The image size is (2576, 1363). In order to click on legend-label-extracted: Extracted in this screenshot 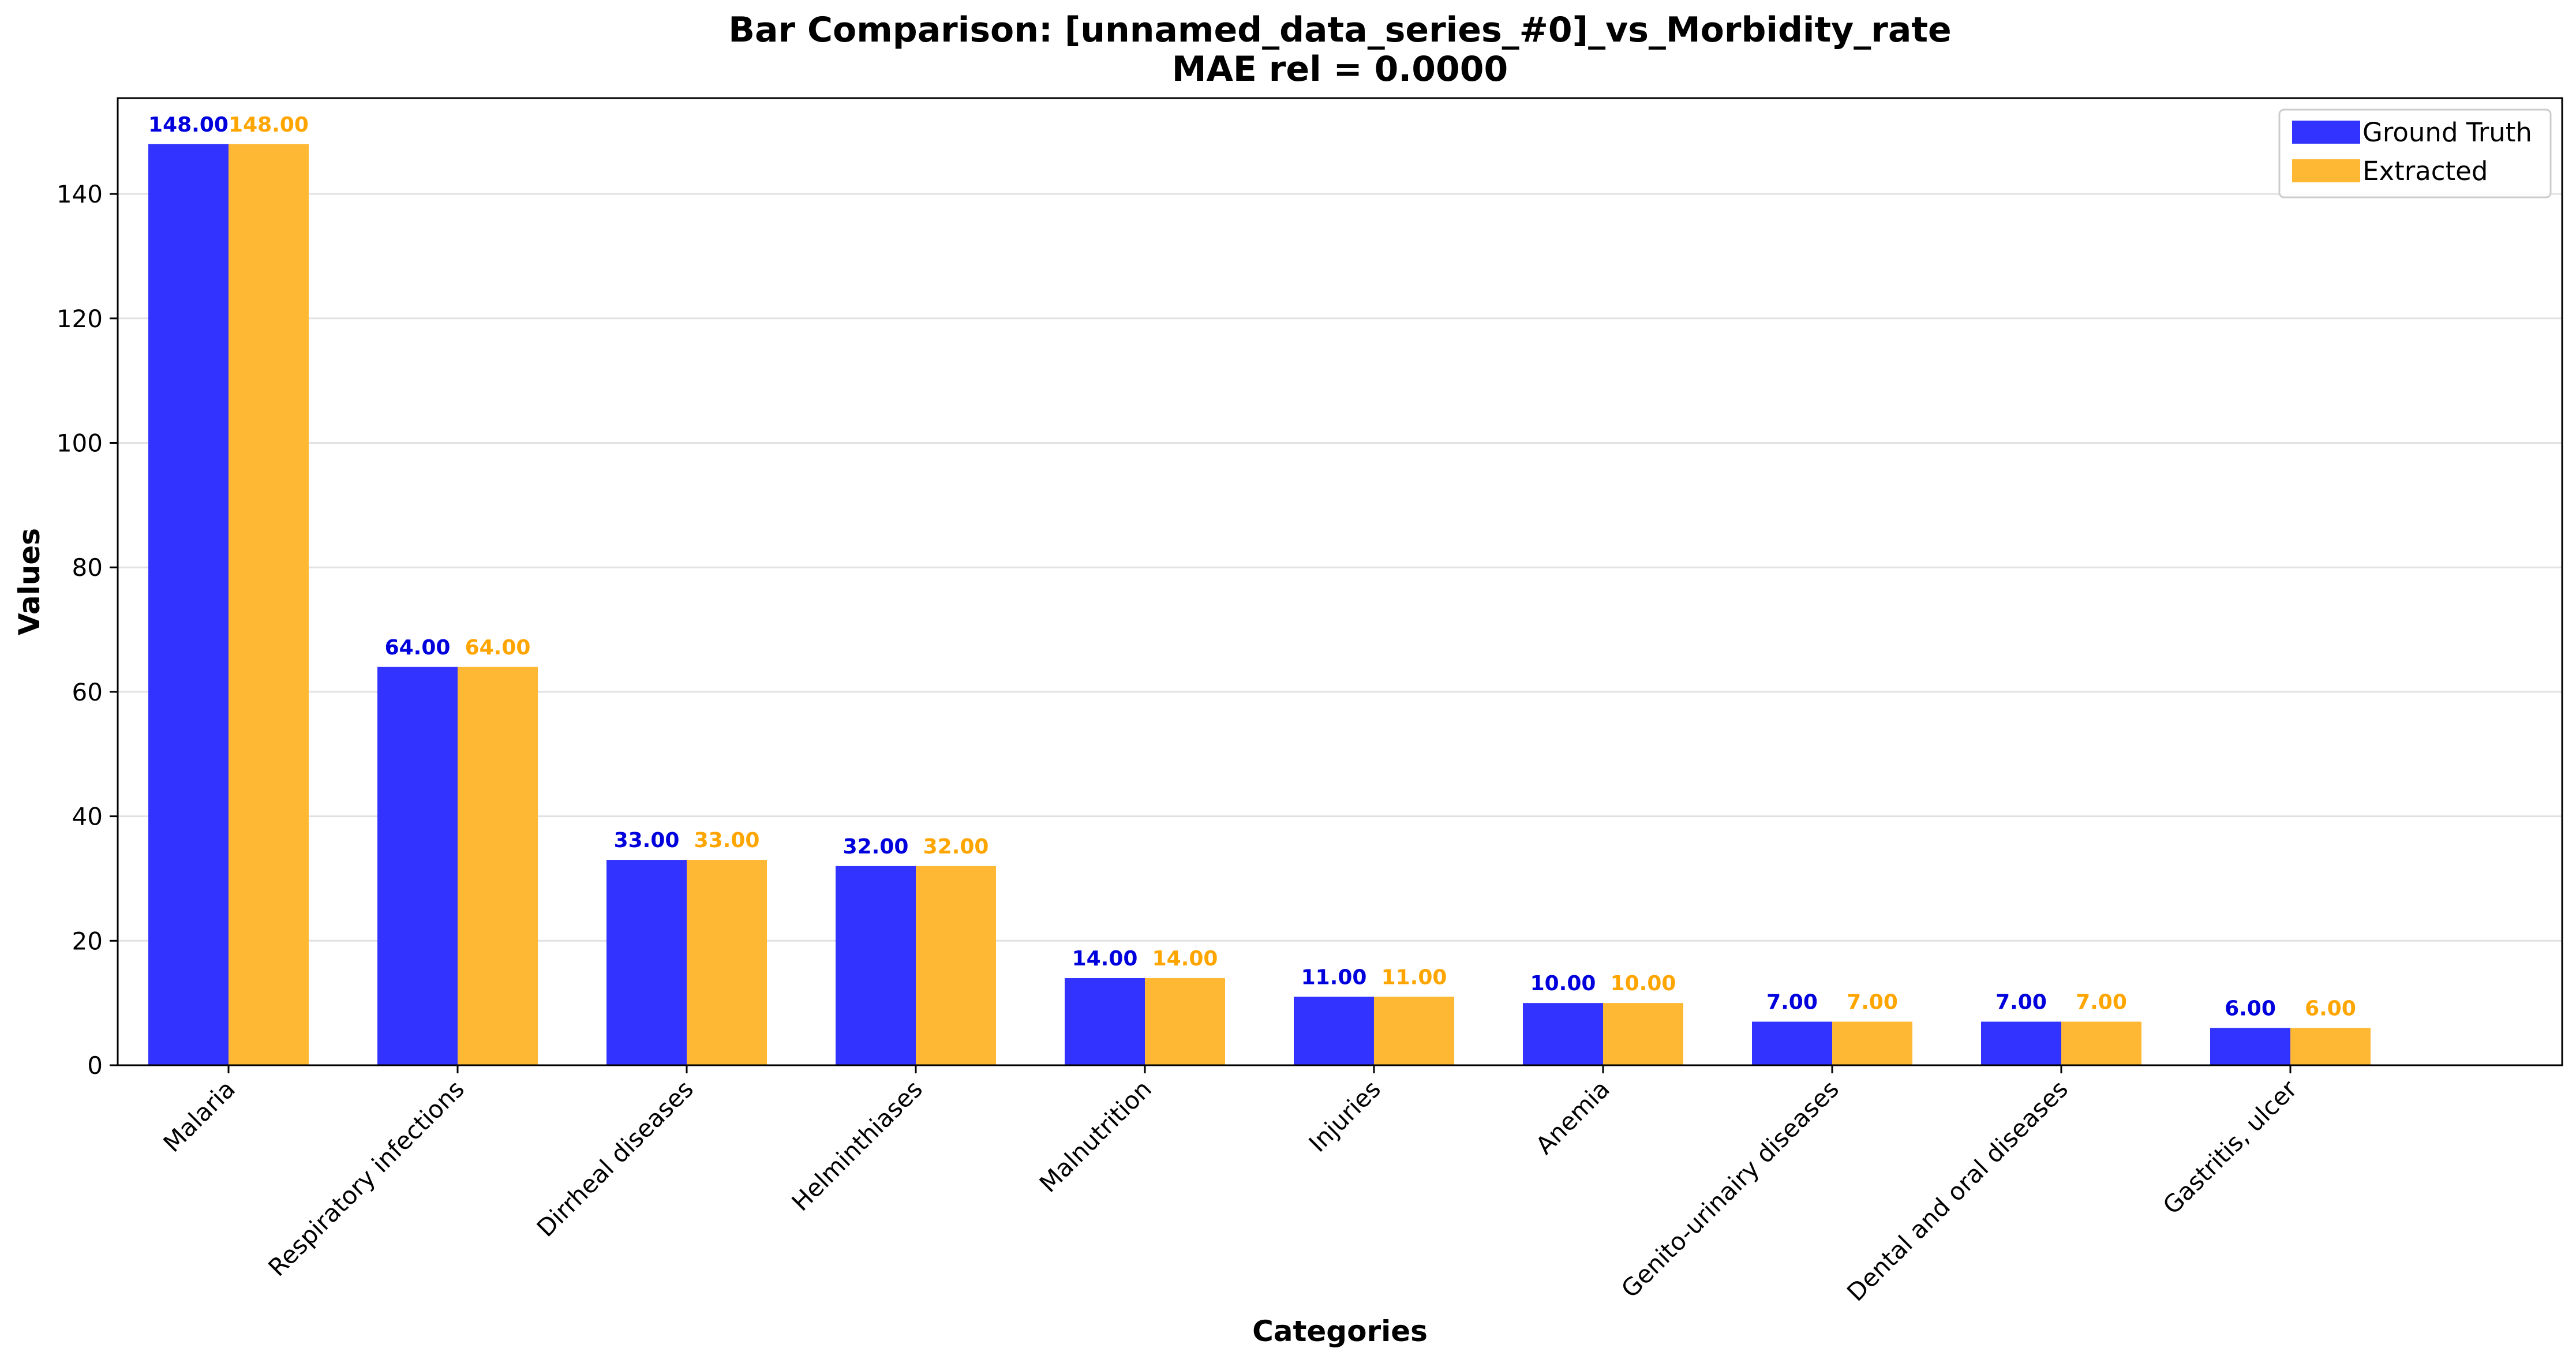, I will do `click(2425, 171)`.